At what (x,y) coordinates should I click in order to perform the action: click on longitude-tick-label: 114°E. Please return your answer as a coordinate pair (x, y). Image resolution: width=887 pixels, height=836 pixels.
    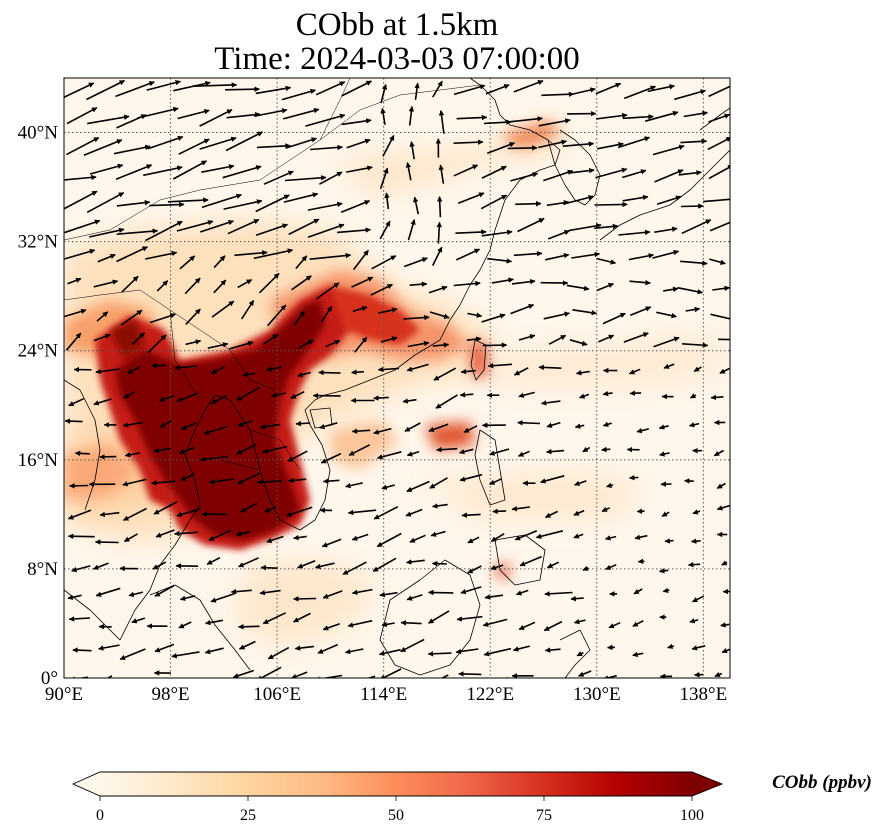
    Looking at the image, I should click on (383, 694).